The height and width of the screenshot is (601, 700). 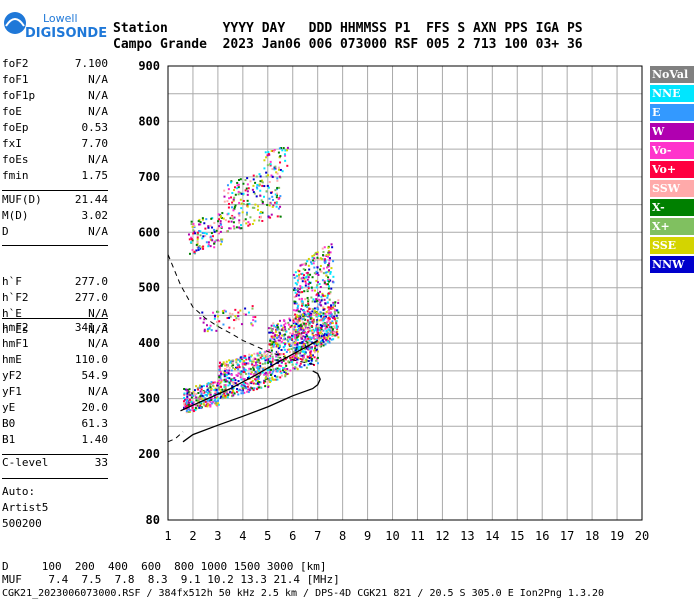 I want to click on param-row: hmF1 N/A, so click(x=55, y=344).